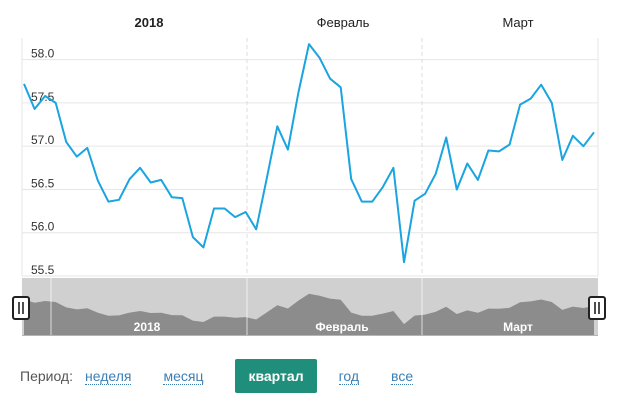 This screenshot has height=409, width=620. Describe the element at coordinates (43, 140) in the screenshot. I see `y-tick-label: 57.0` at that location.